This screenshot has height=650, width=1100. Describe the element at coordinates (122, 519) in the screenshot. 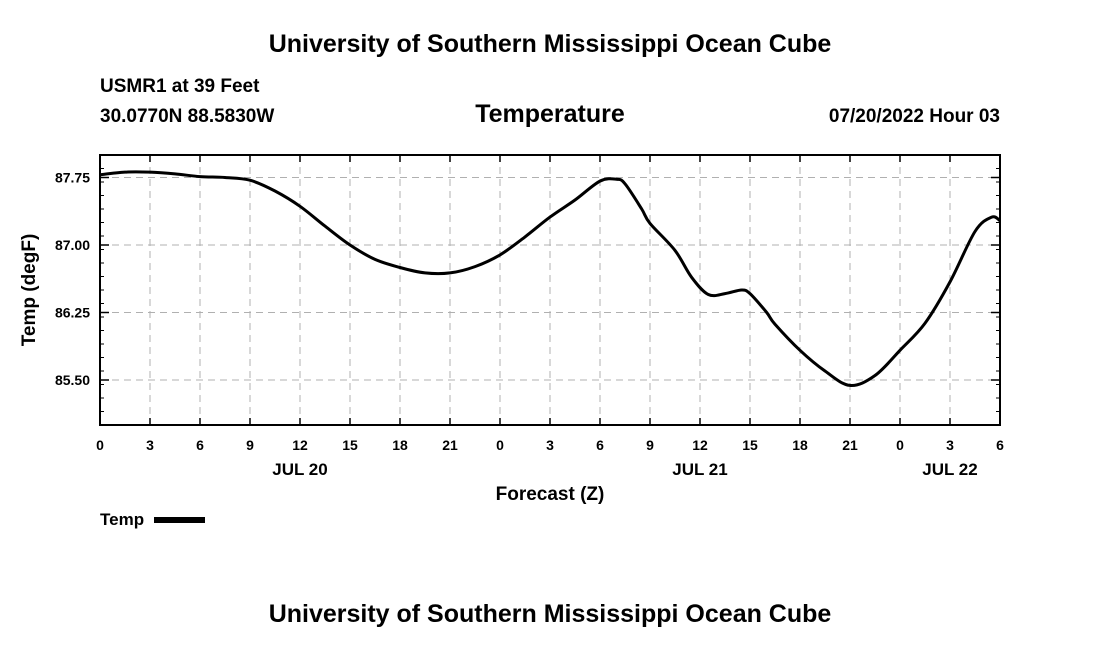

I see `legend-label: Temp` at that location.